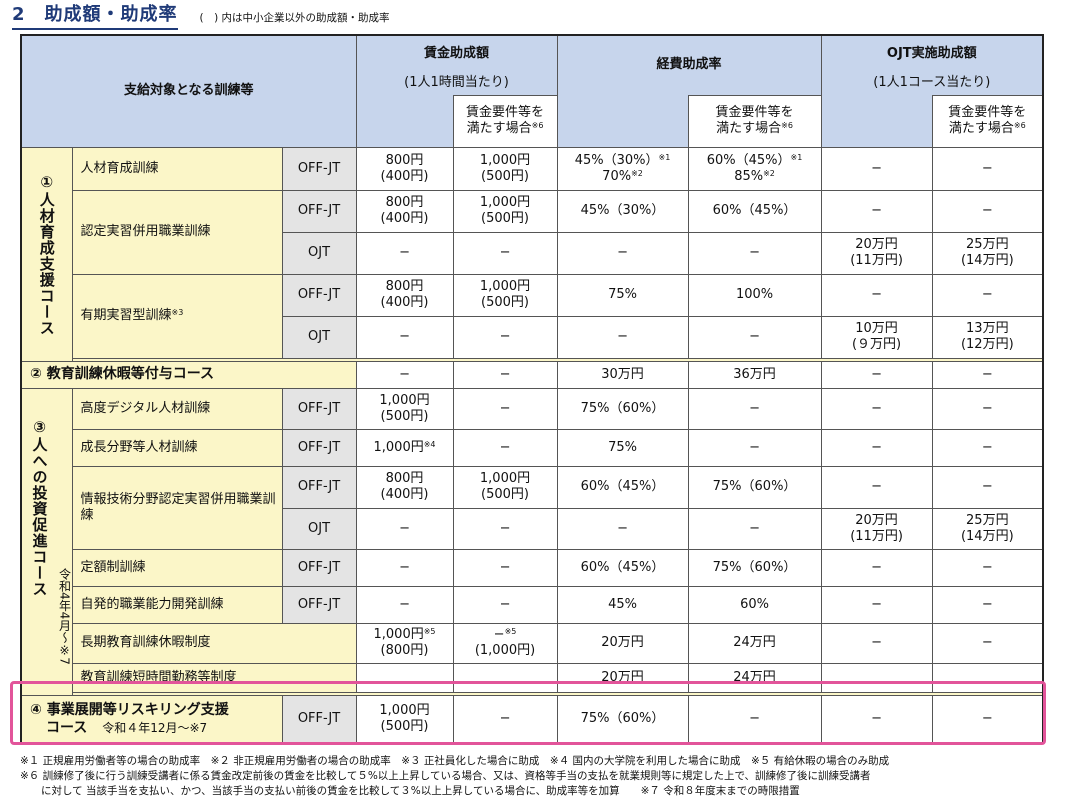  Describe the element at coordinates (754, 604) in the screenshot. I see `cell: 60%` at that location.